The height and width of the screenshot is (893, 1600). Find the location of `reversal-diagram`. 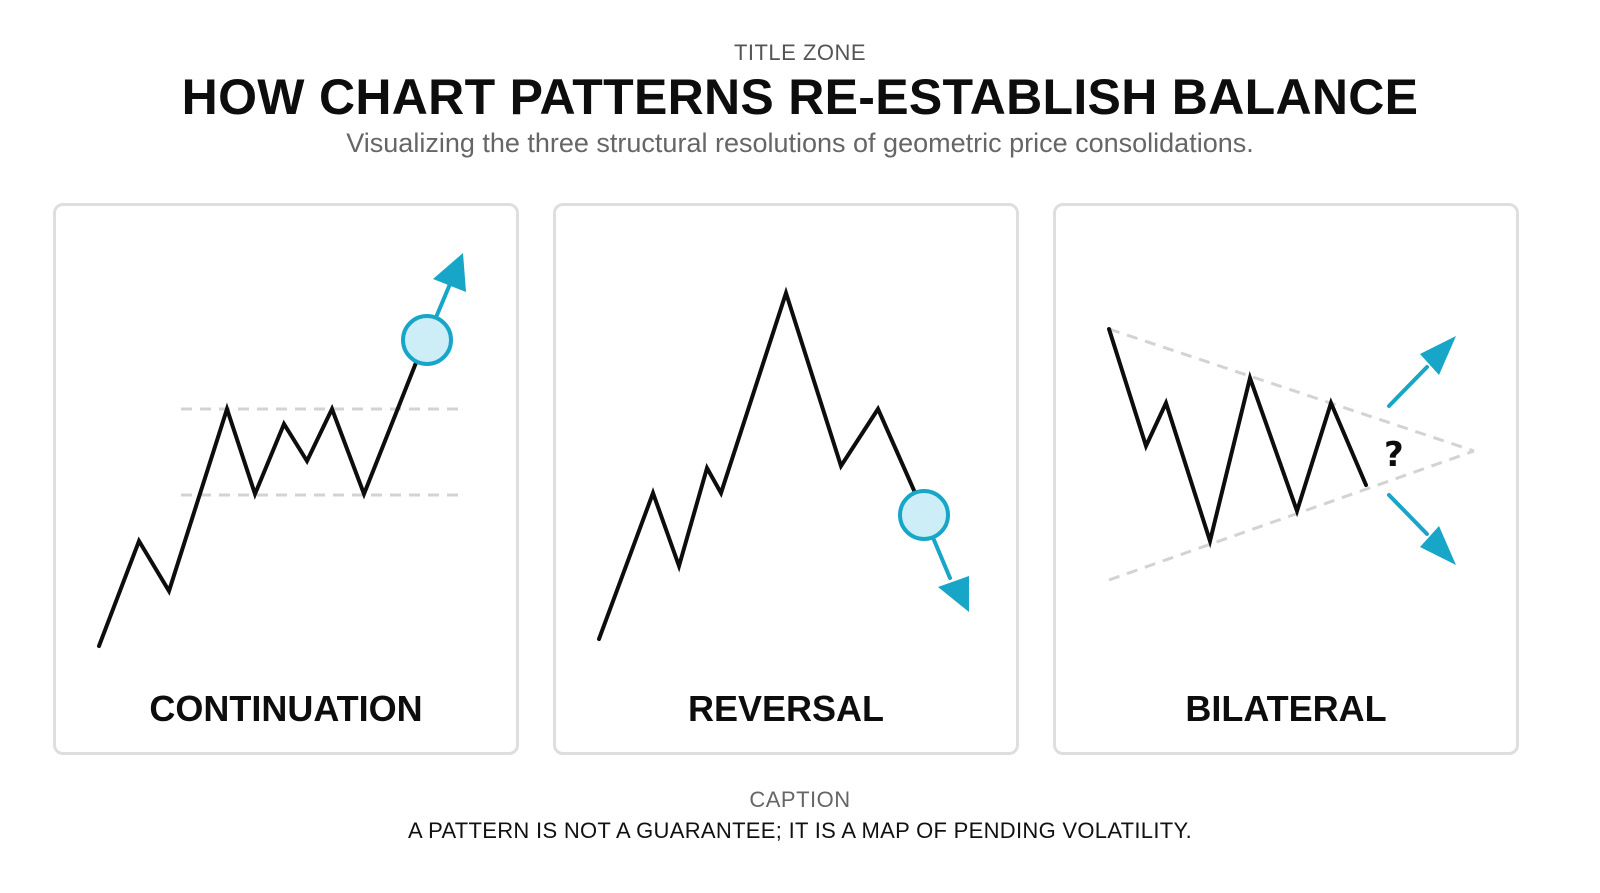

reversal-diagram is located at coordinates (783, 463).